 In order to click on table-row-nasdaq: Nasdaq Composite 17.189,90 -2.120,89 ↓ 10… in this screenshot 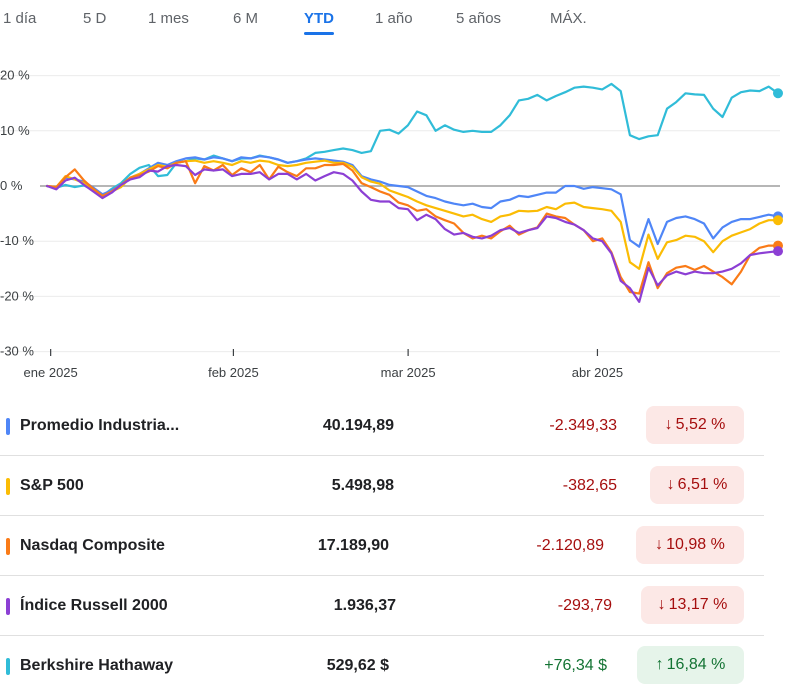, I will do `click(382, 546)`.